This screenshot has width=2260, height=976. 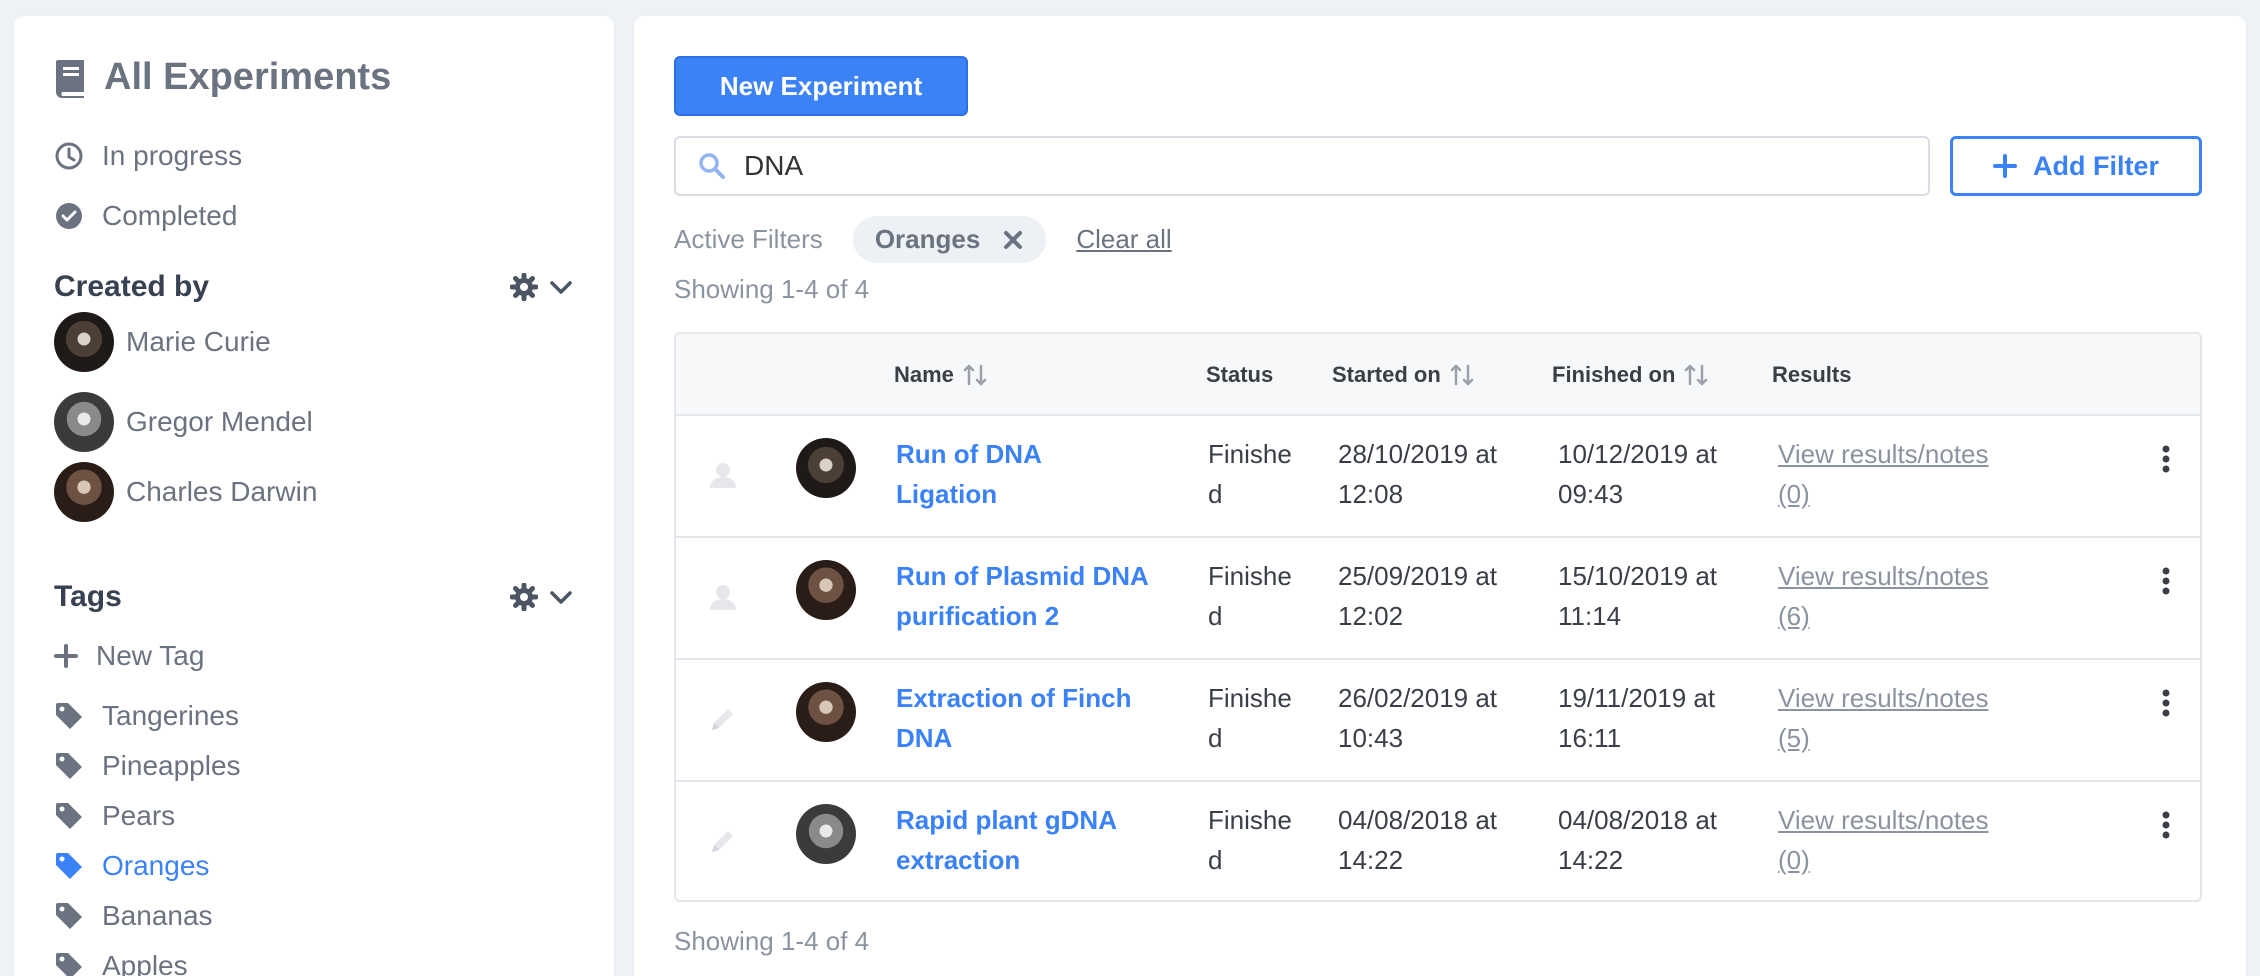 I want to click on created-by-heading: Created by, so click(x=132, y=286).